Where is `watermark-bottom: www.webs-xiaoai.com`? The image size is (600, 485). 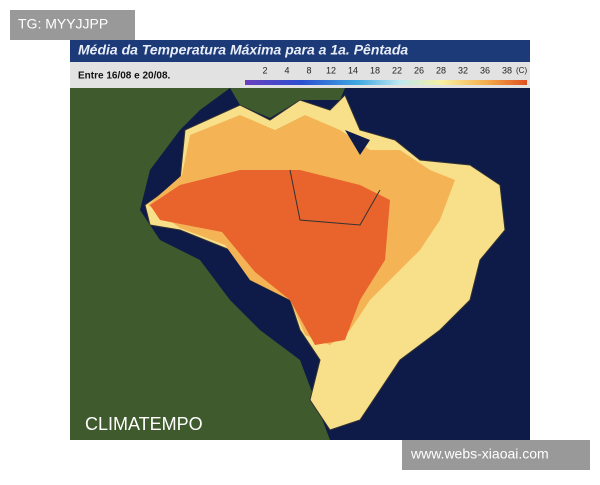 watermark-bottom: www.webs-xiaoai.com is located at coordinates (479, 454).